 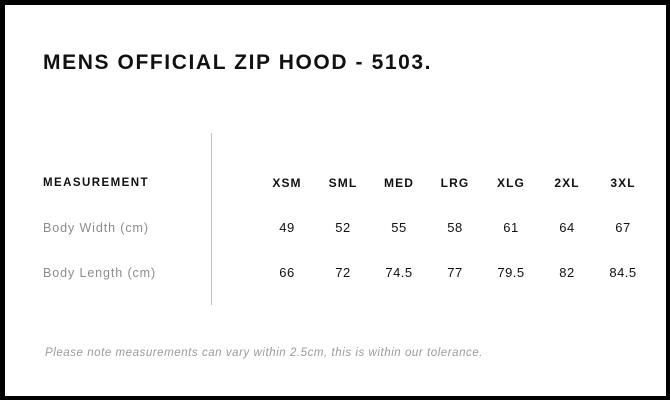 What do you see at coordinates (343, 182) in the screenshot?
I see `column-header-sml: SML` at bounding box center [343, 182].